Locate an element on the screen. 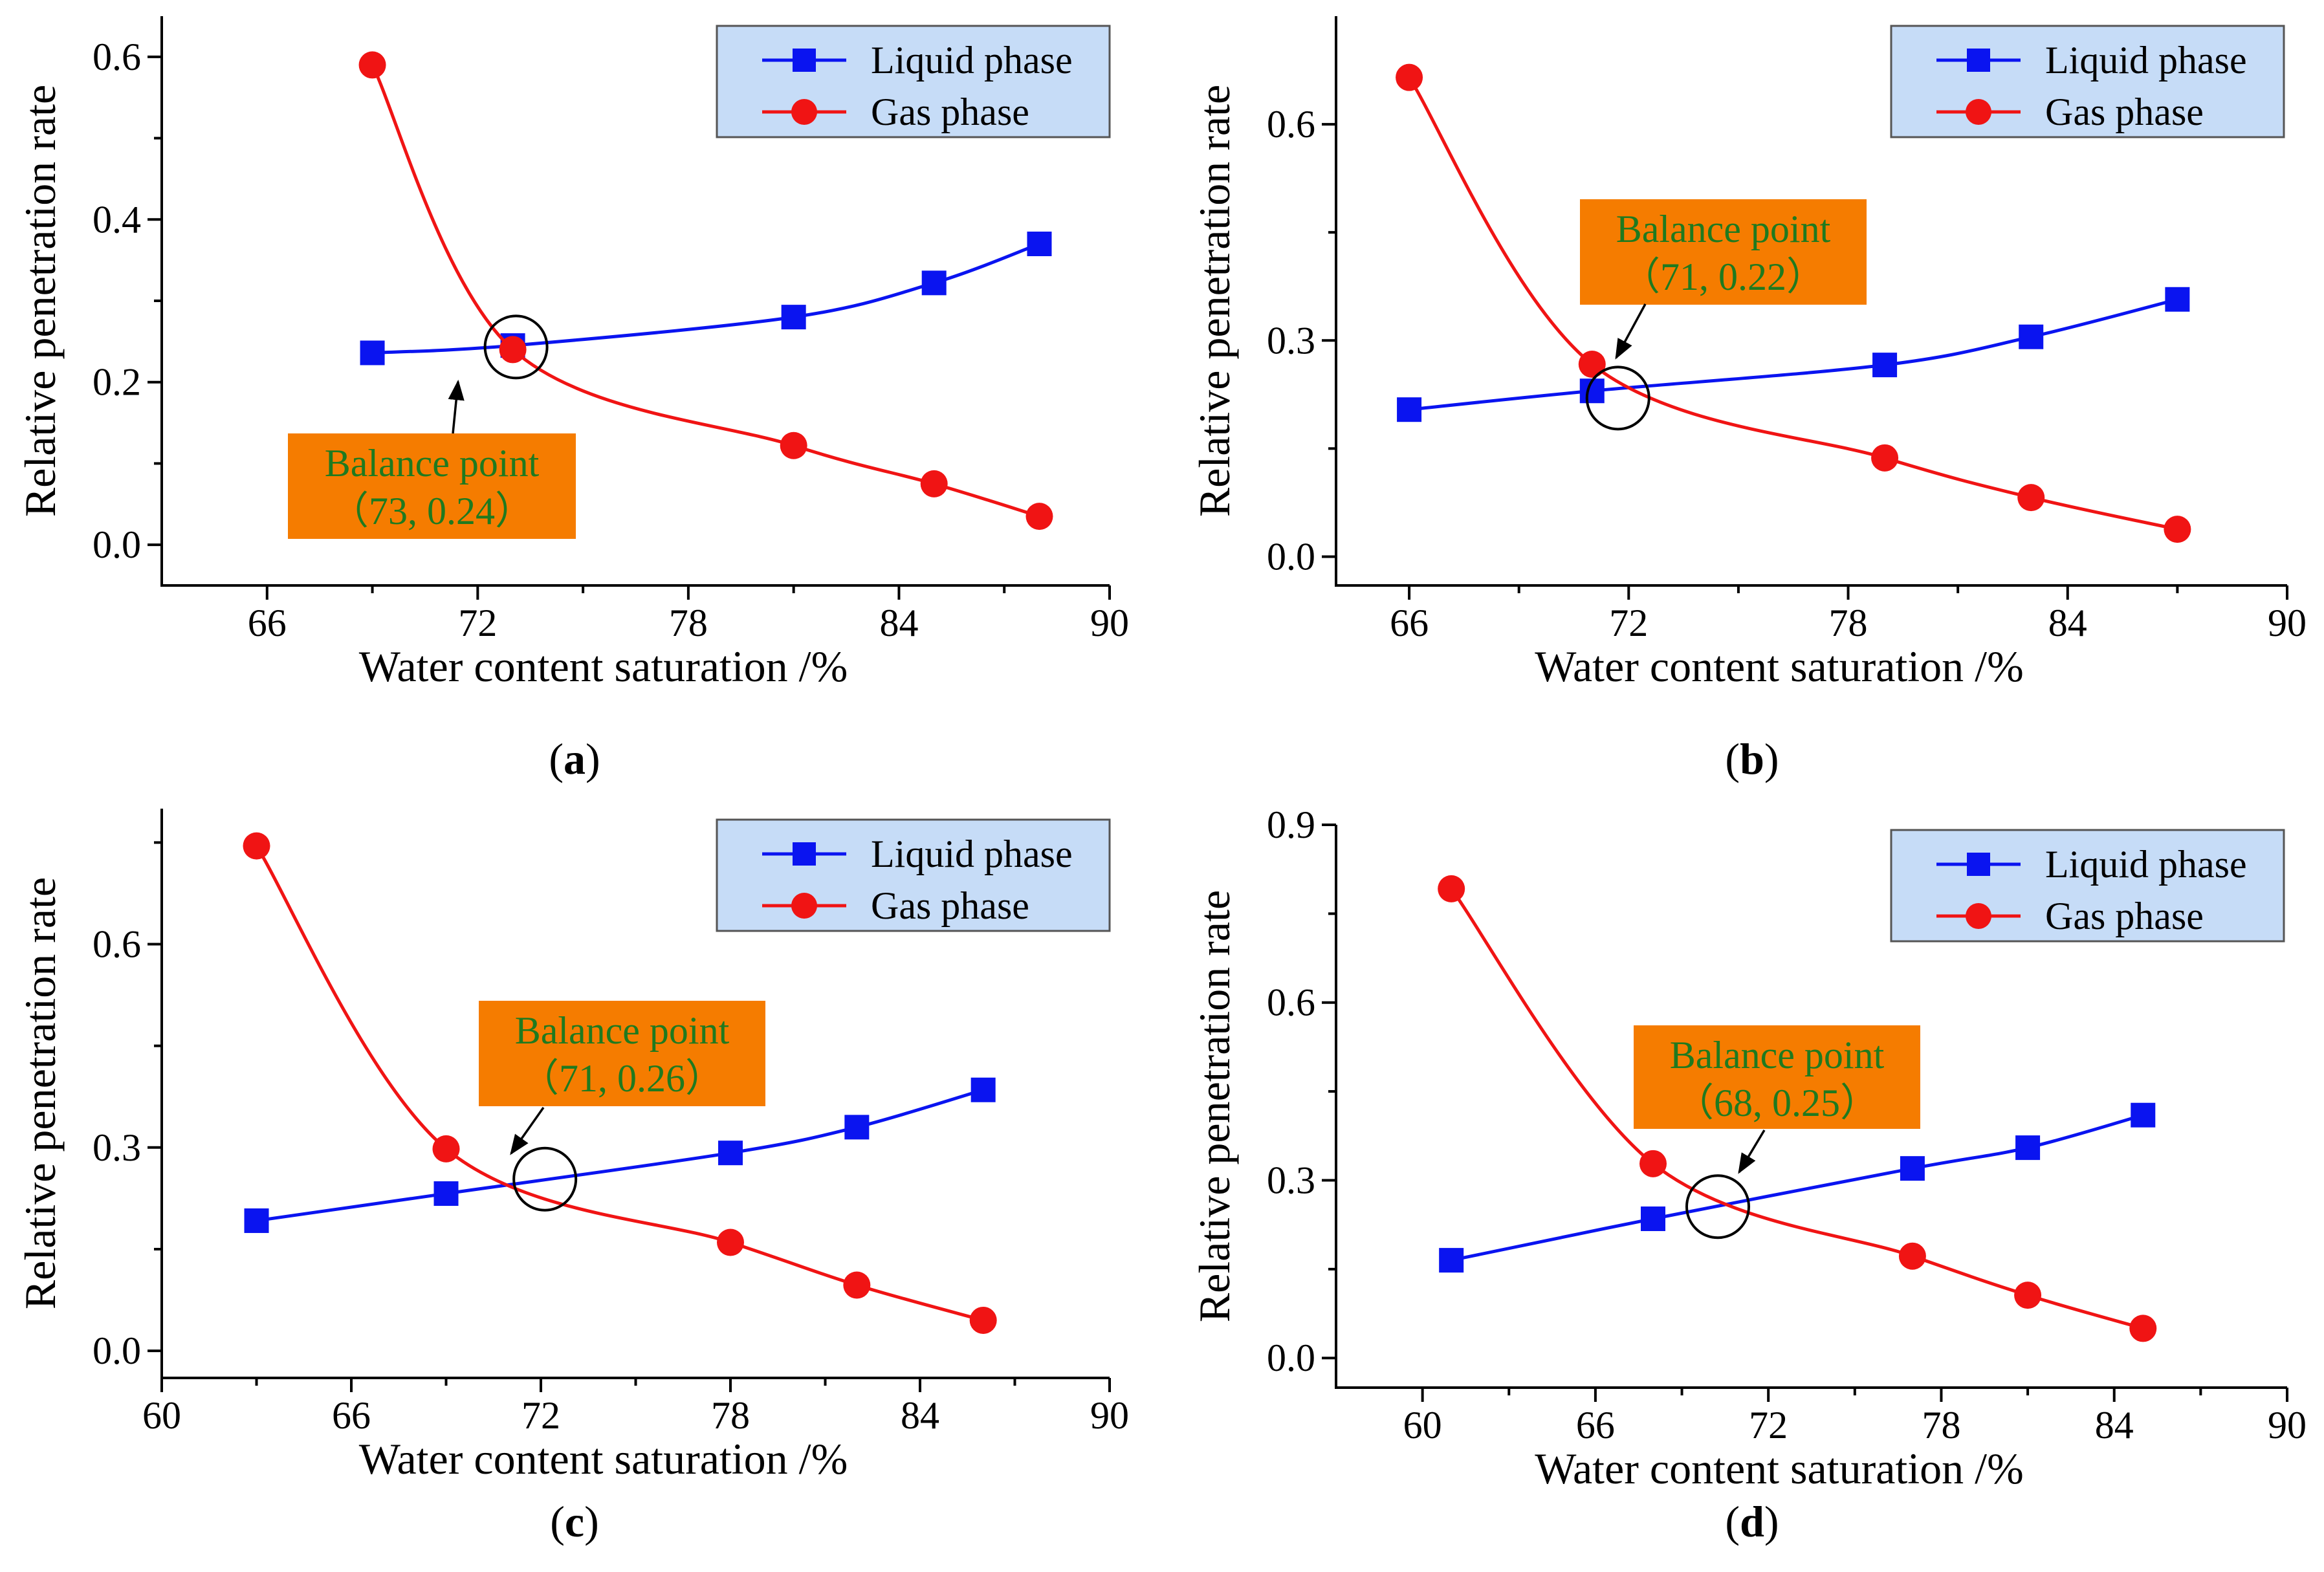  panel-caption: (d) is located at coordinates (1752, 1522).